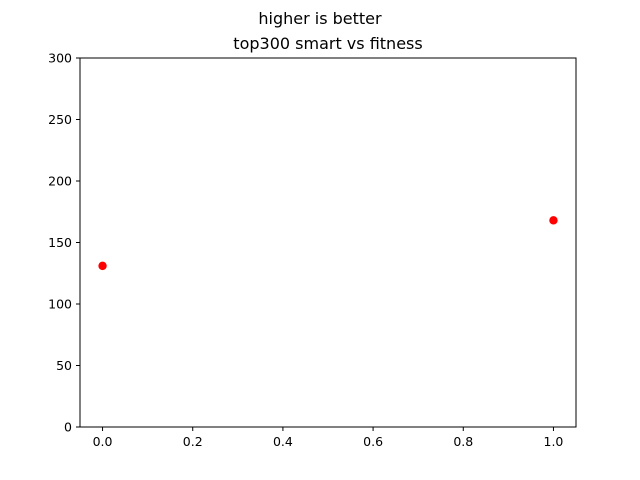 This screenshot has width=640, height=480. Describe the element at coordinates (327, 43) in the screenshot. I see `chart-title: top300 smart vs fitness` at that location.